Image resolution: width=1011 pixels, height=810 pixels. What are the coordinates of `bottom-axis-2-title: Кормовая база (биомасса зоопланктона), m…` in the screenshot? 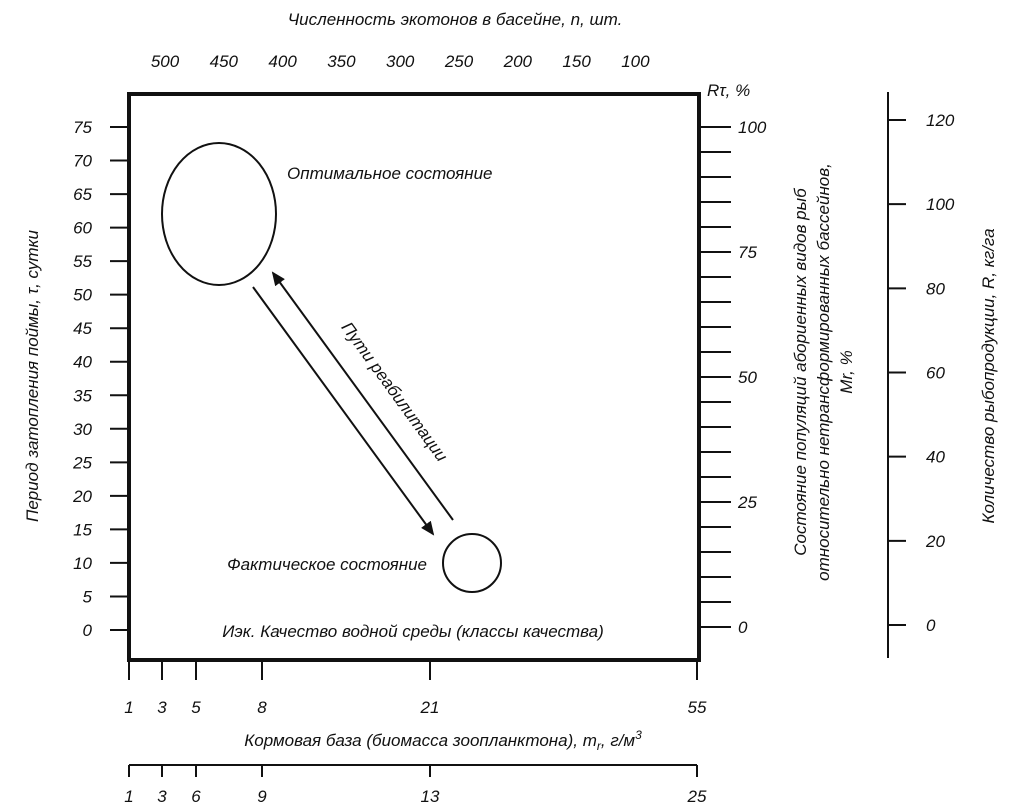 It's located at (443, 740).